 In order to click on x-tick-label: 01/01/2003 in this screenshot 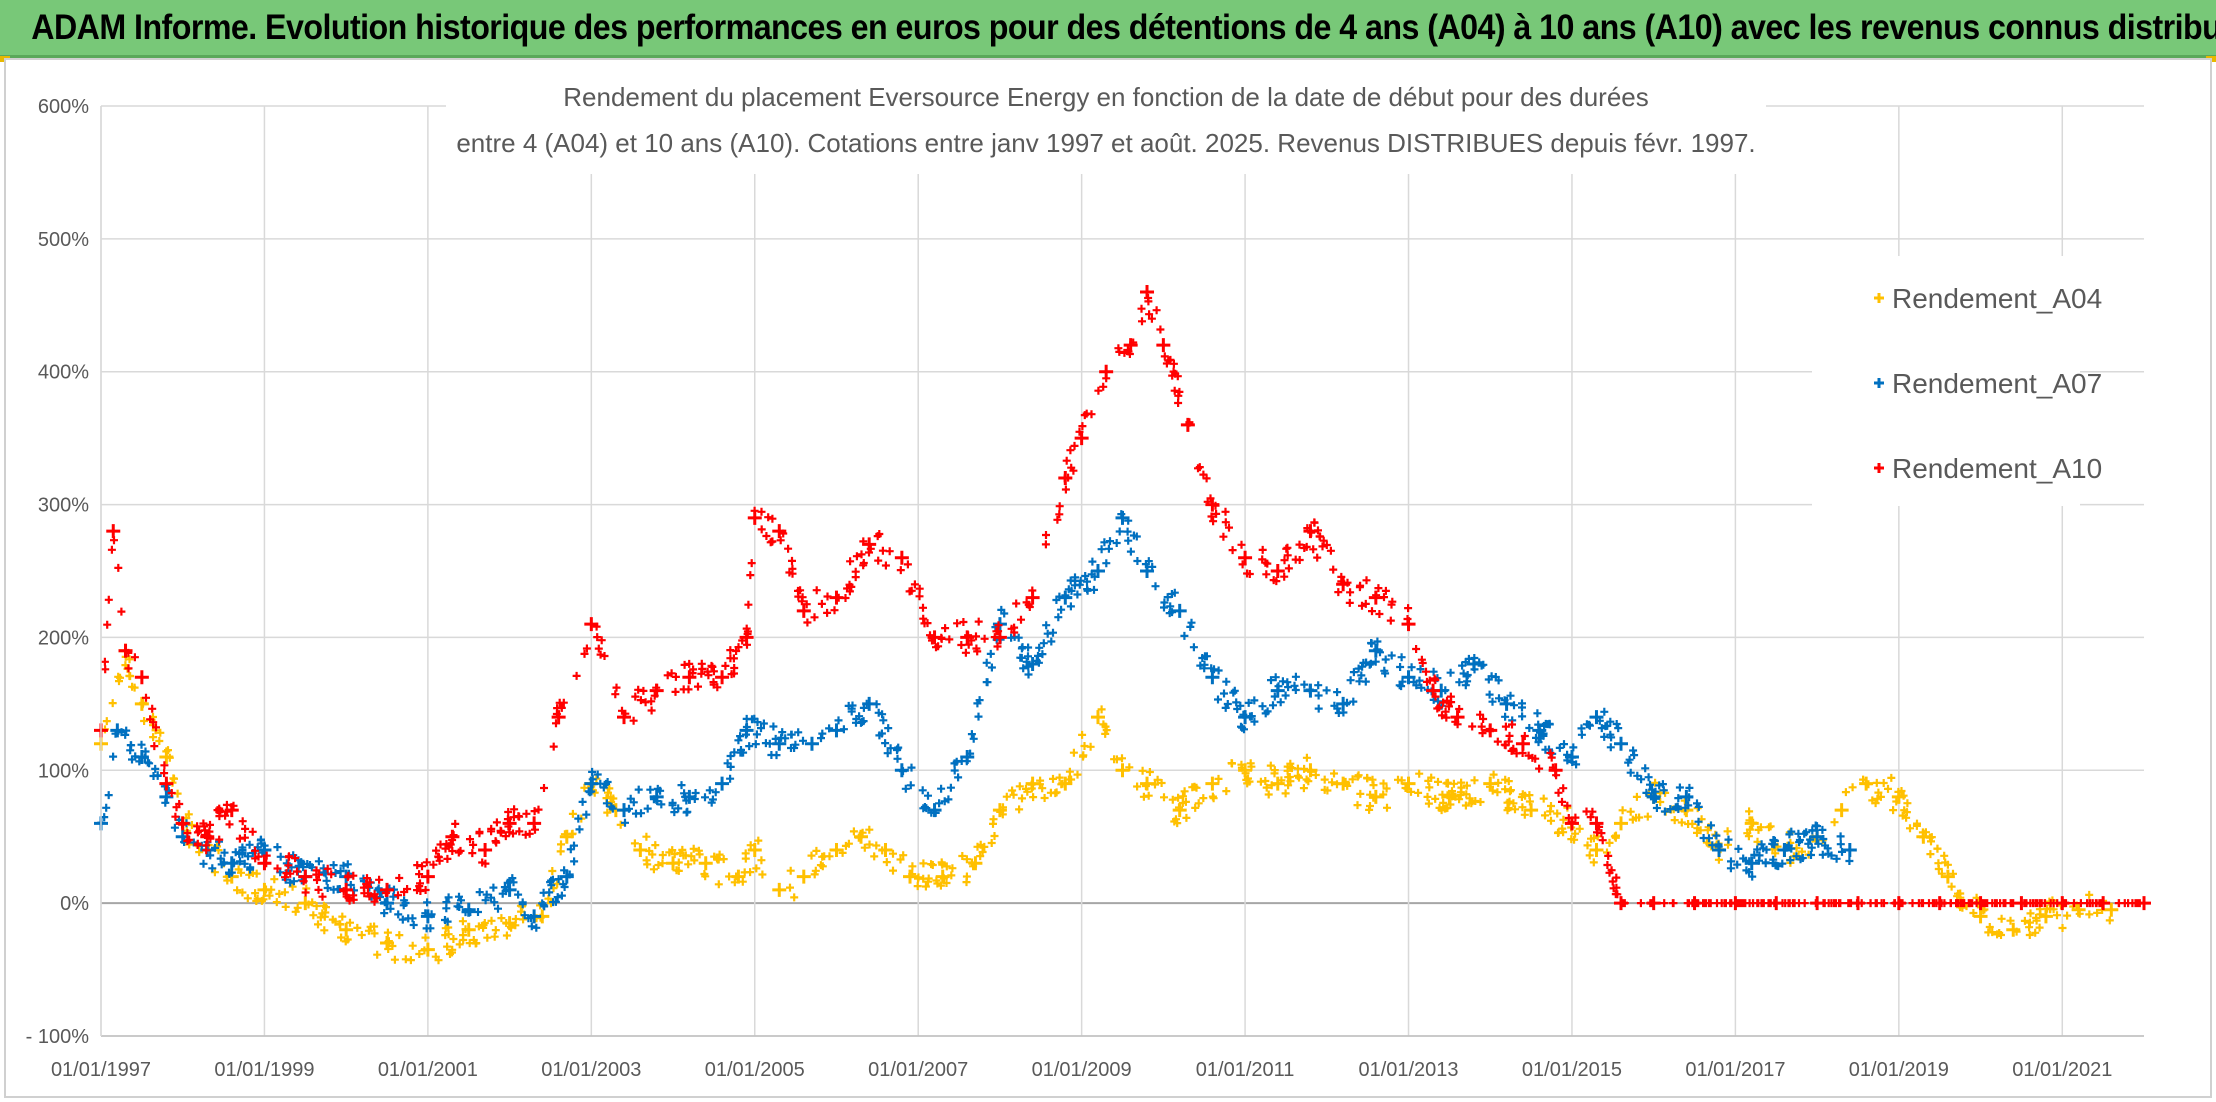, I will do `click(591, 1070)`.